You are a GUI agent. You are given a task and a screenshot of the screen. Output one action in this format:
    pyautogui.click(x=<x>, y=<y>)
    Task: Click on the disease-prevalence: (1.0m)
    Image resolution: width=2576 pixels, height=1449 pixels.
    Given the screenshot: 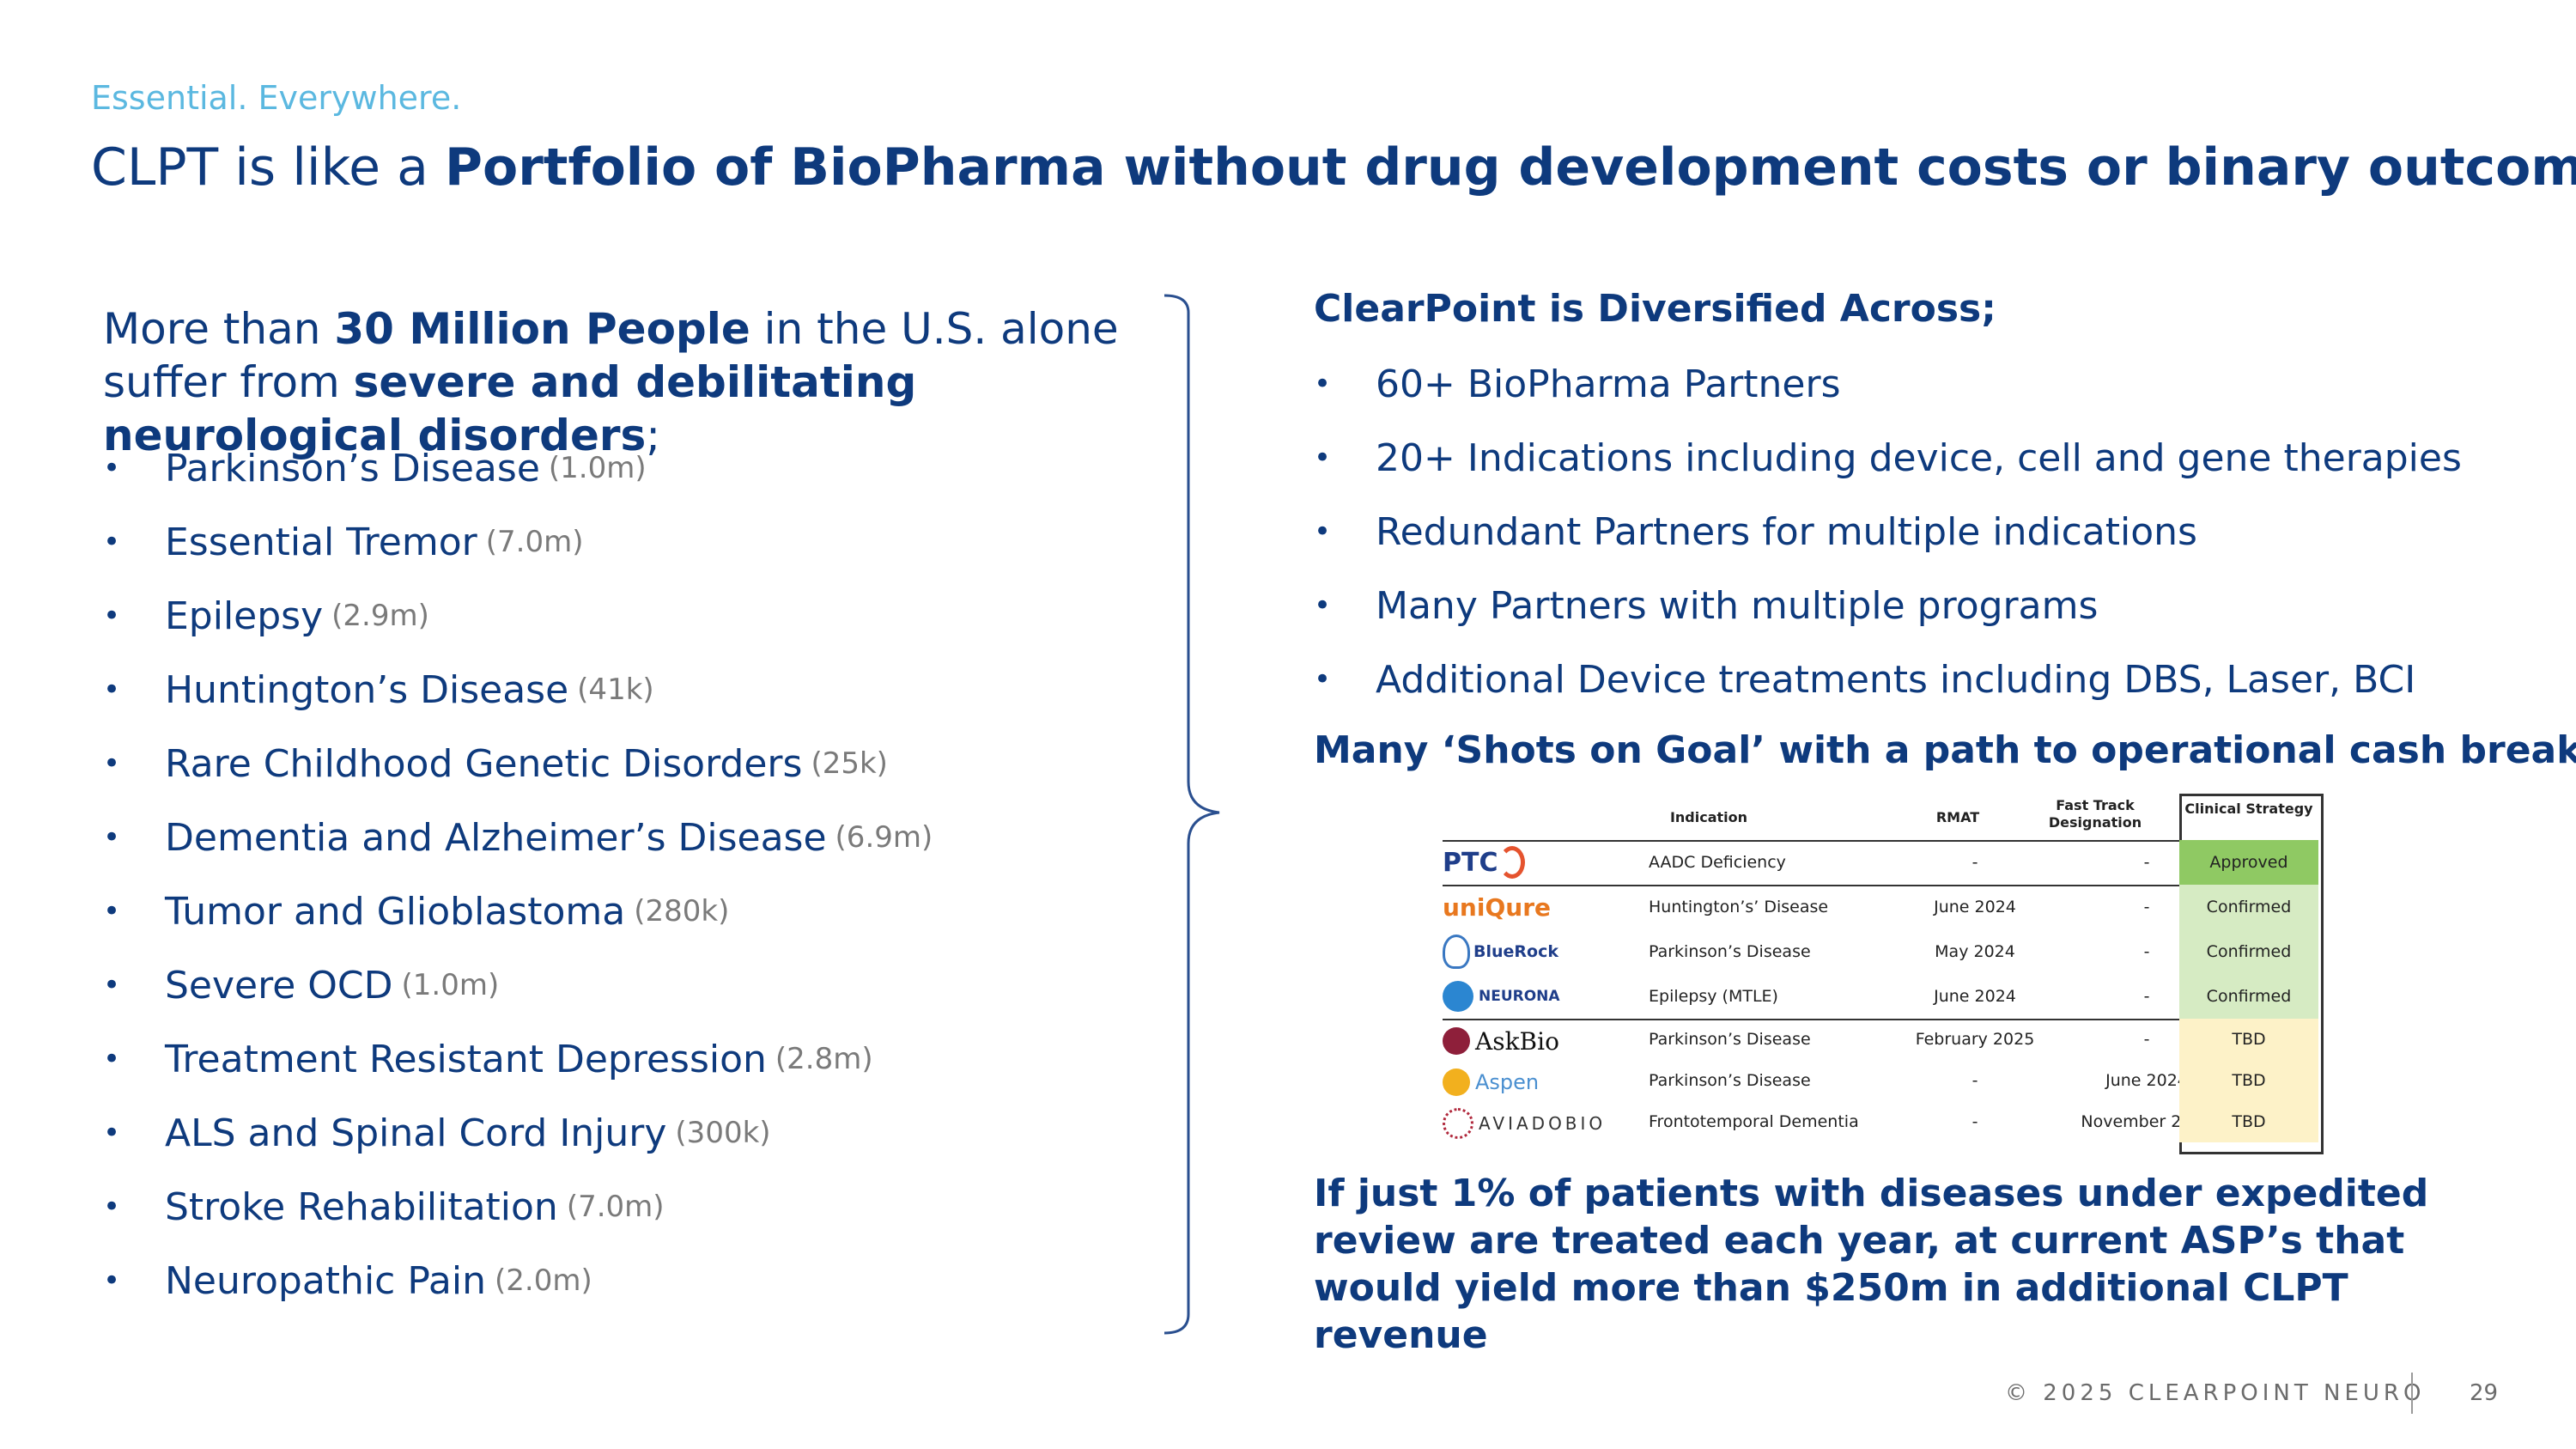 What is the action you would take?
    pyautogui.click(x=450, y=985)
    